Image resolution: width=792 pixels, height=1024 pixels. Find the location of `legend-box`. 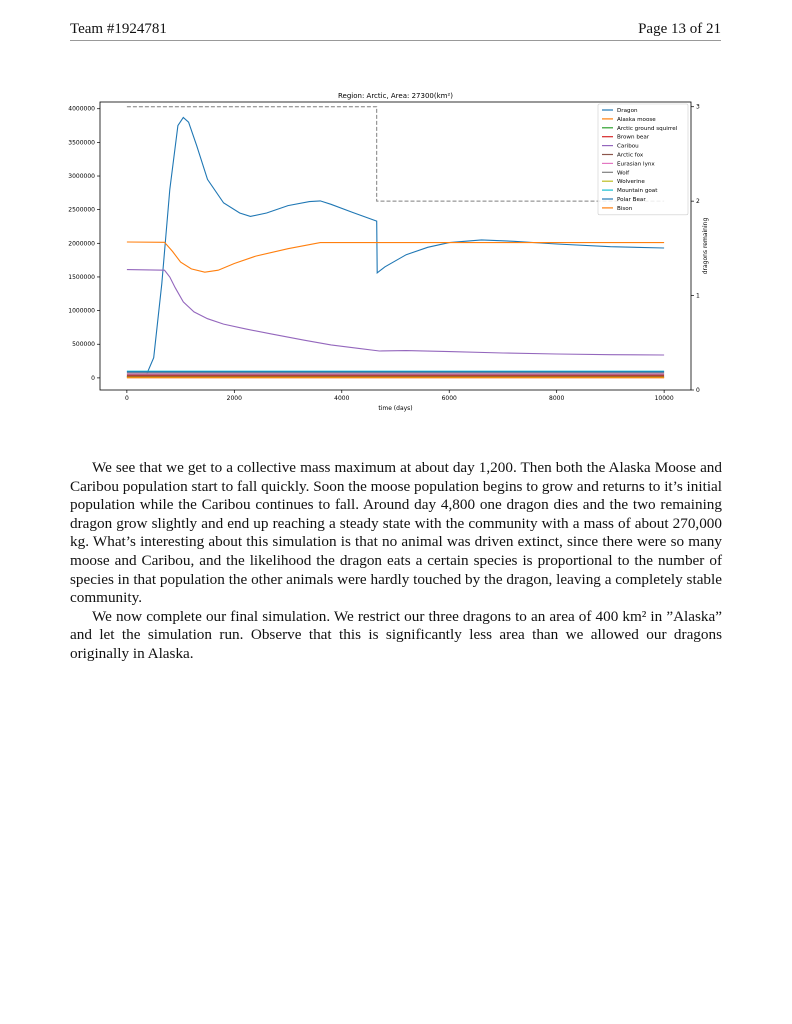

legend-box is located at coordinates (643, 159).